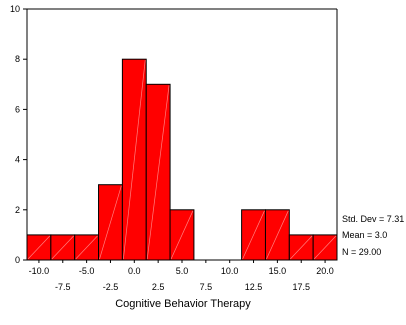 This screenshot has height=325, width=406. Describe the element at coordinates (18, 134) in the screenshot. I see `y-axis-ticks: 0 2 4 6 8 10` at that location.